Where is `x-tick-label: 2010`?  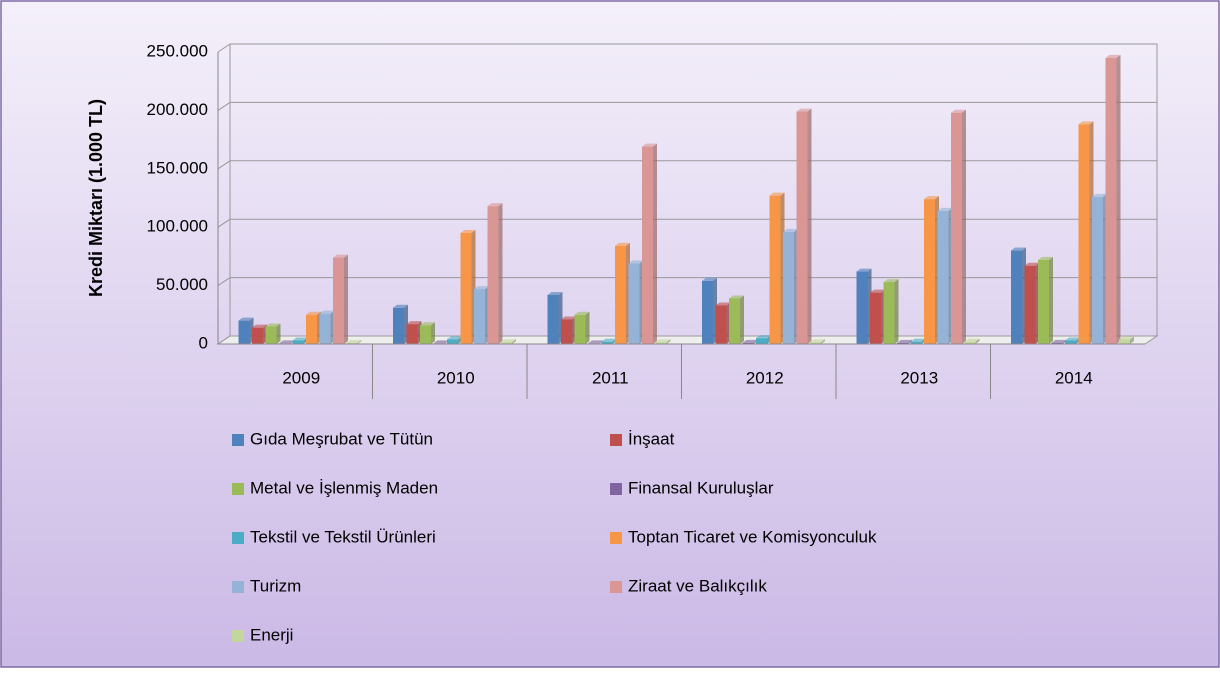 x-tick-label: 2010 is located at coordinates (456, 377).